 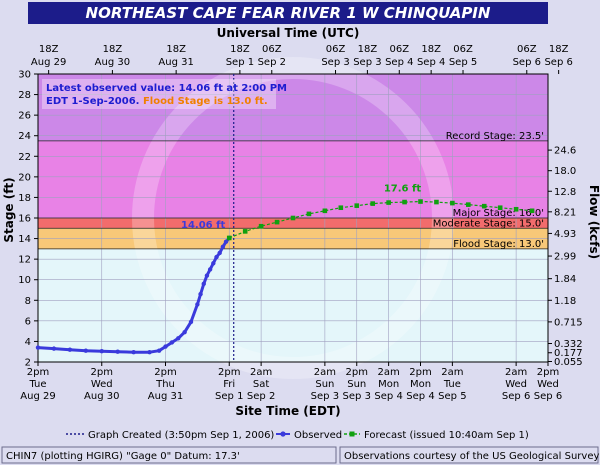 I want to click on bottom-tick-day-1: Wed, so click(x=102, y=384).